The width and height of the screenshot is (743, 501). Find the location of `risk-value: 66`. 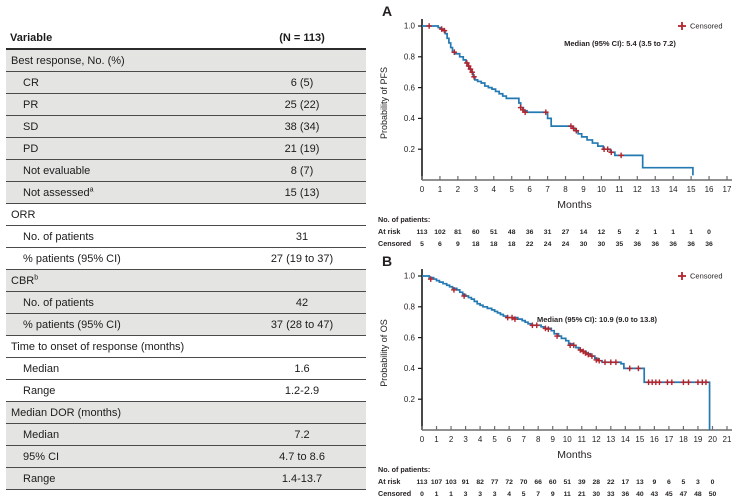

risk-value: 66 is located at coordinates (538, 482).